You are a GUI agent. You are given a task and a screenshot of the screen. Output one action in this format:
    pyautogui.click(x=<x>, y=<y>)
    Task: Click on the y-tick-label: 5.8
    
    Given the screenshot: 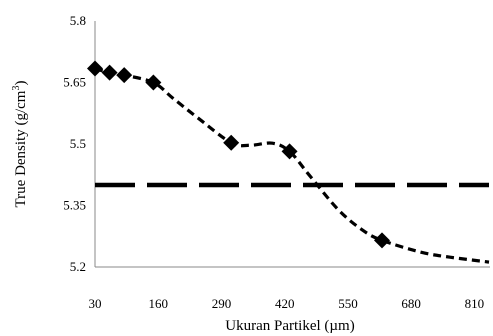 What is the action you would take?
    pyautogui.click(x=78, y=20)
    